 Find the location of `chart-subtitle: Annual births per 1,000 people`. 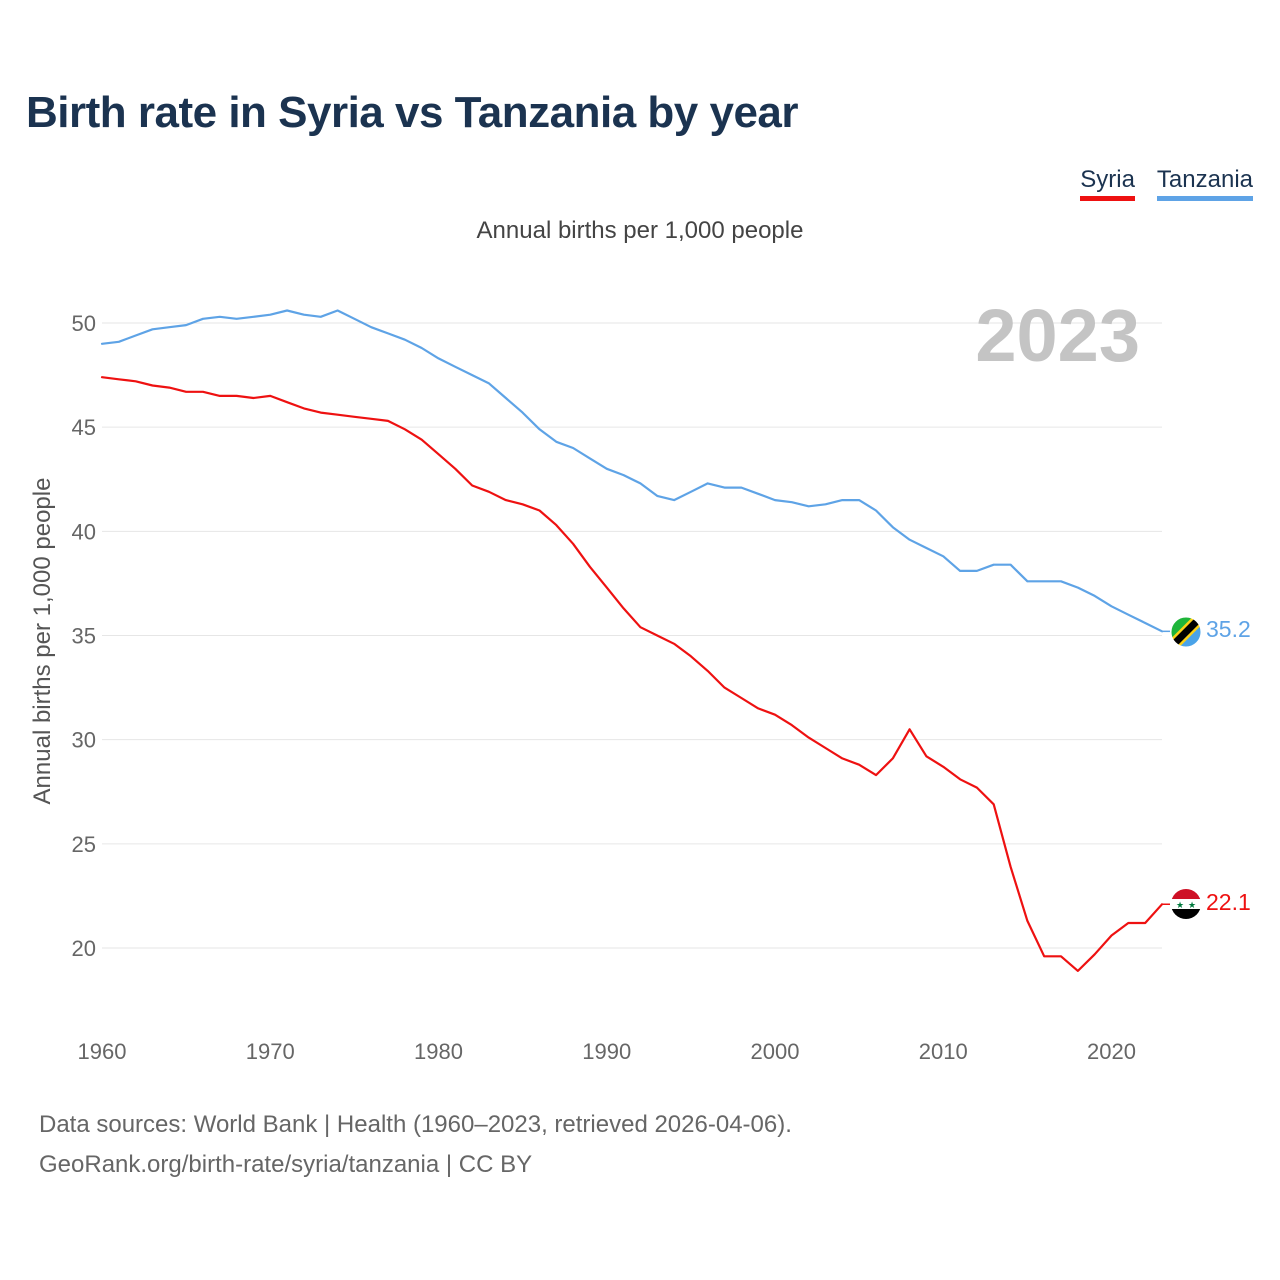

chart-subtitle: Annual births per 1,000 people is located at coordinates (640, 230).